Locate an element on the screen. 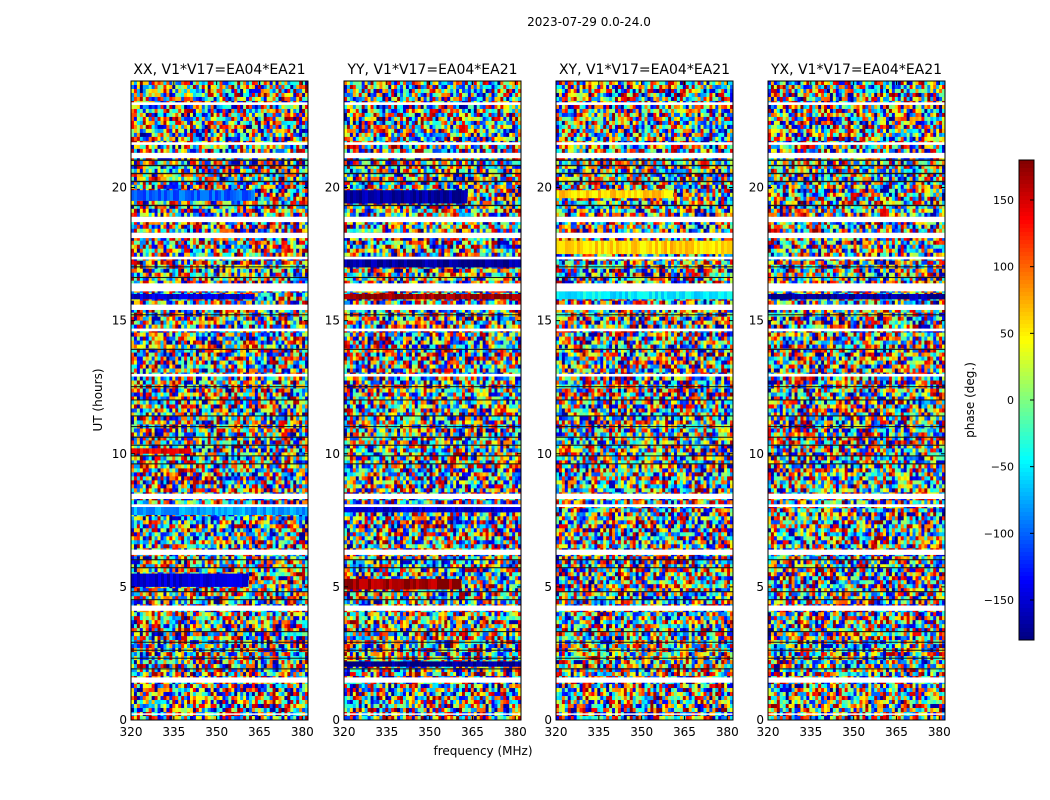  panel-title: XY, V1*V17=EA04*EA21 is located at coordinates (644, 70).